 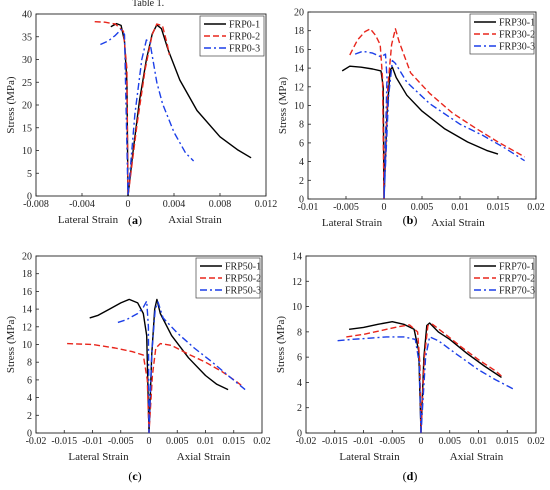 I want to click on legend-label: FRP70-1, so click(x=517, y=267).